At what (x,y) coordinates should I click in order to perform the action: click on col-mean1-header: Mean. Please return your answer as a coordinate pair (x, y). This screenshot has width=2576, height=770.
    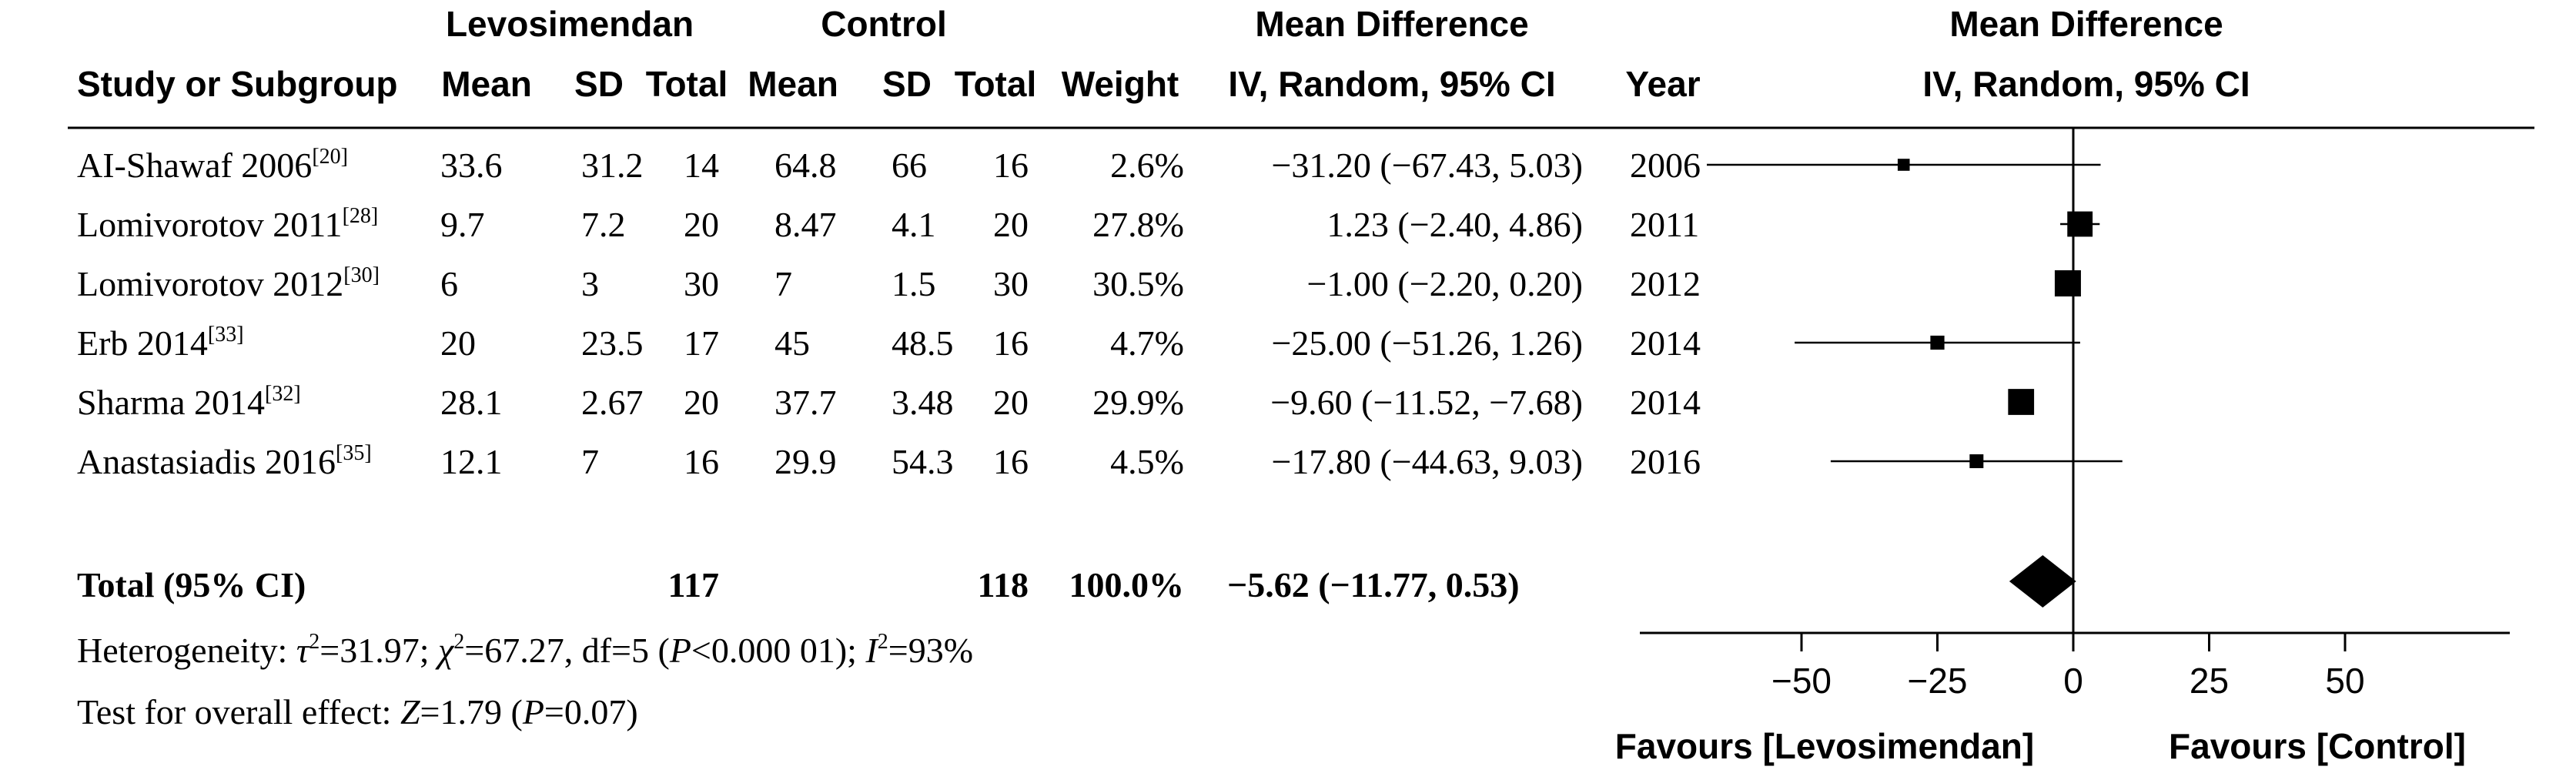
    Looking at the image, I should click on (487, 84).